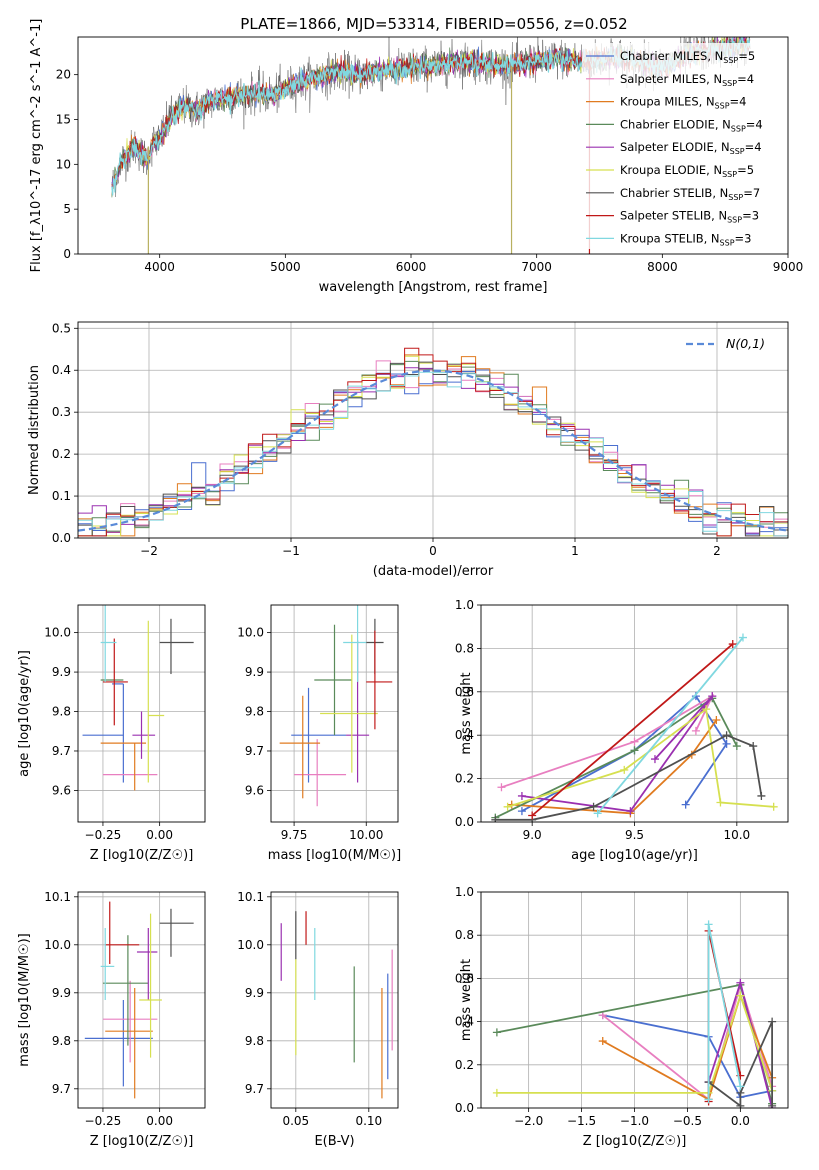  Describe the element at coordinates (103, 1121) in the screenshot. I see `x-tick-label: −0.25` at that location.